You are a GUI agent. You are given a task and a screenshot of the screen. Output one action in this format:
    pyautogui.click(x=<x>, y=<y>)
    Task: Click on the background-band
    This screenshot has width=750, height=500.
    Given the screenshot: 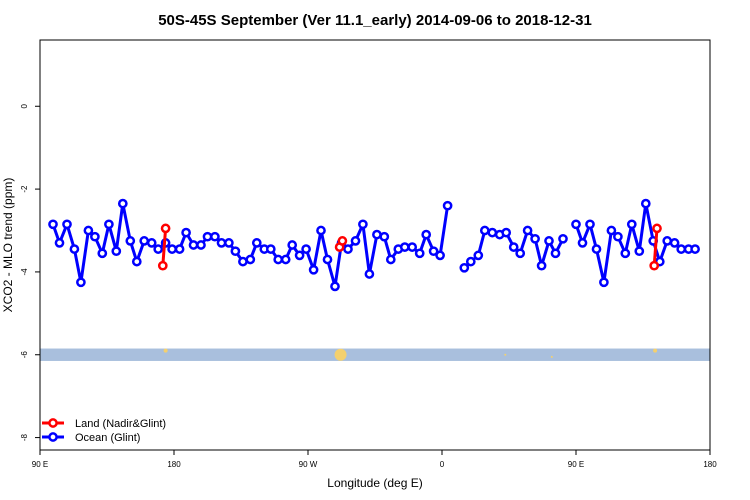 What is the action you would take?
    pyautogui.click(x=375, y=354)
    